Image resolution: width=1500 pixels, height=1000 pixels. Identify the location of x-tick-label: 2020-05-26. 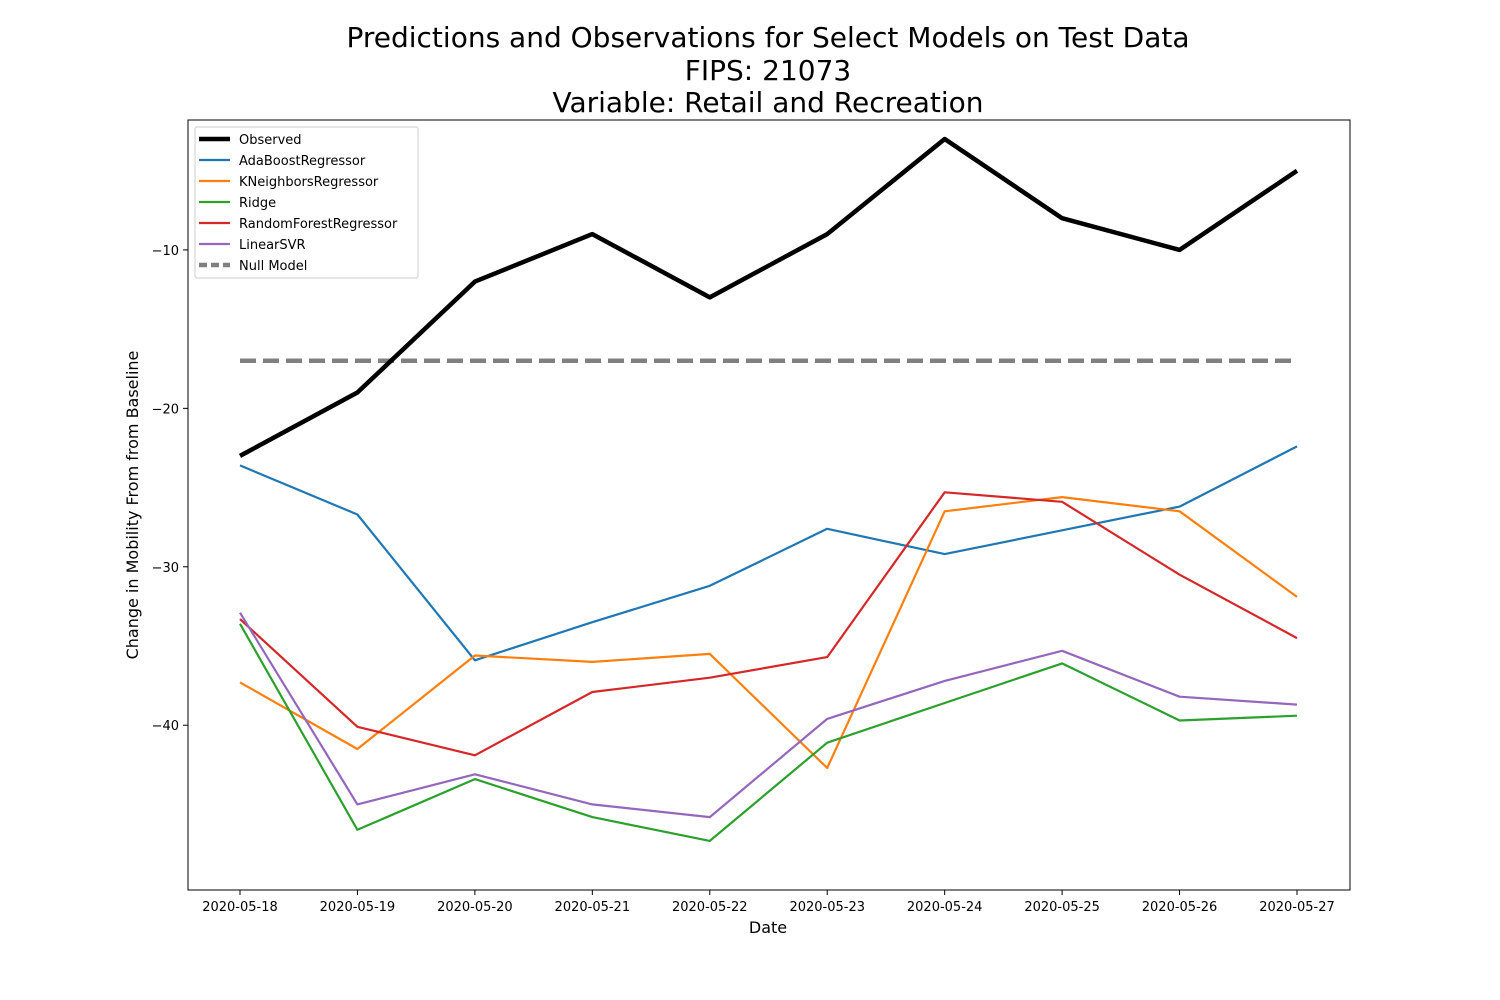
(1180, 907).